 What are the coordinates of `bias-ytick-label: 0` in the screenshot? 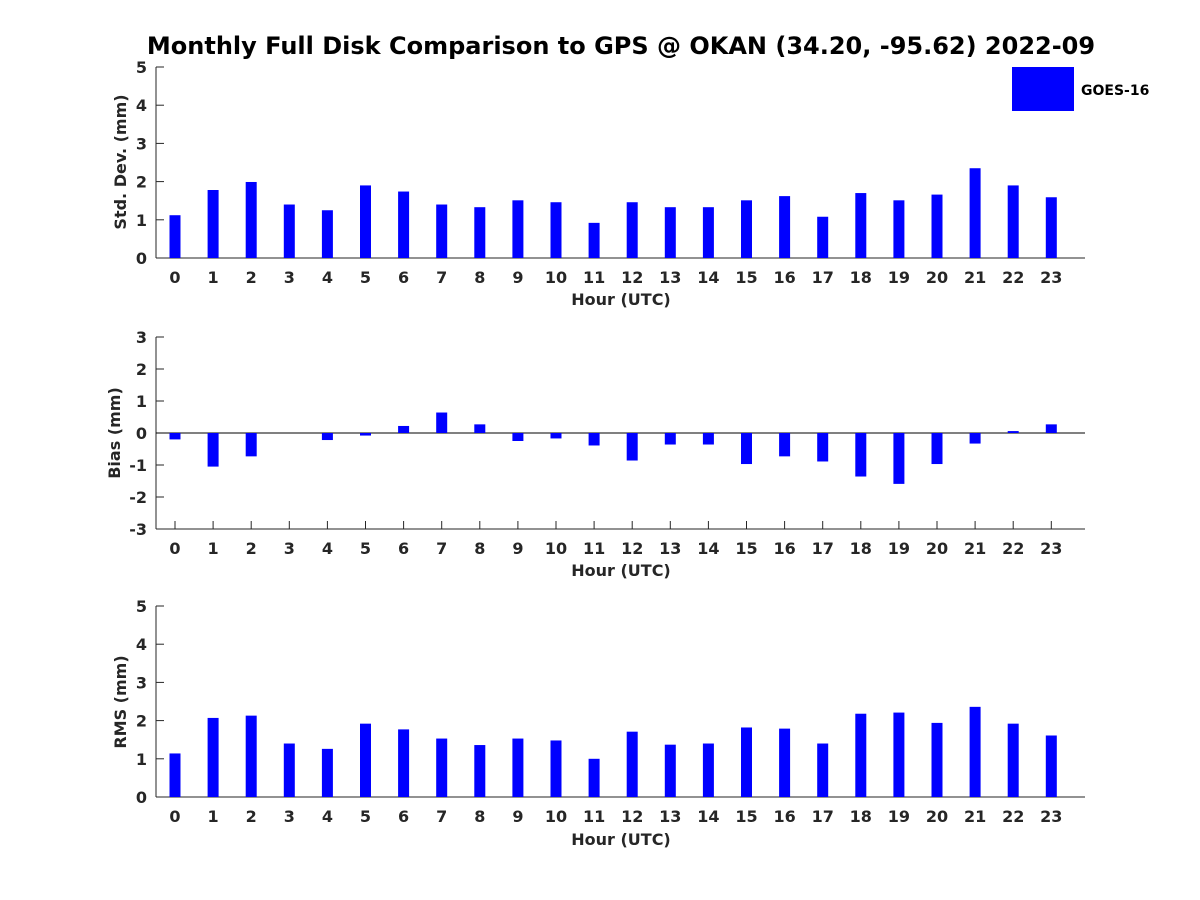 It's located at (141, 433).